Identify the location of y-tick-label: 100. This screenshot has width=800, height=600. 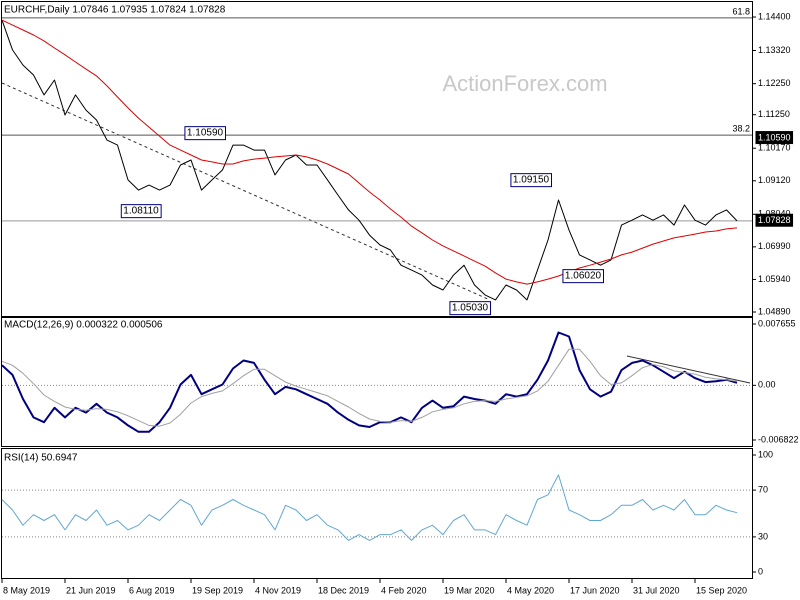
(765, 454).